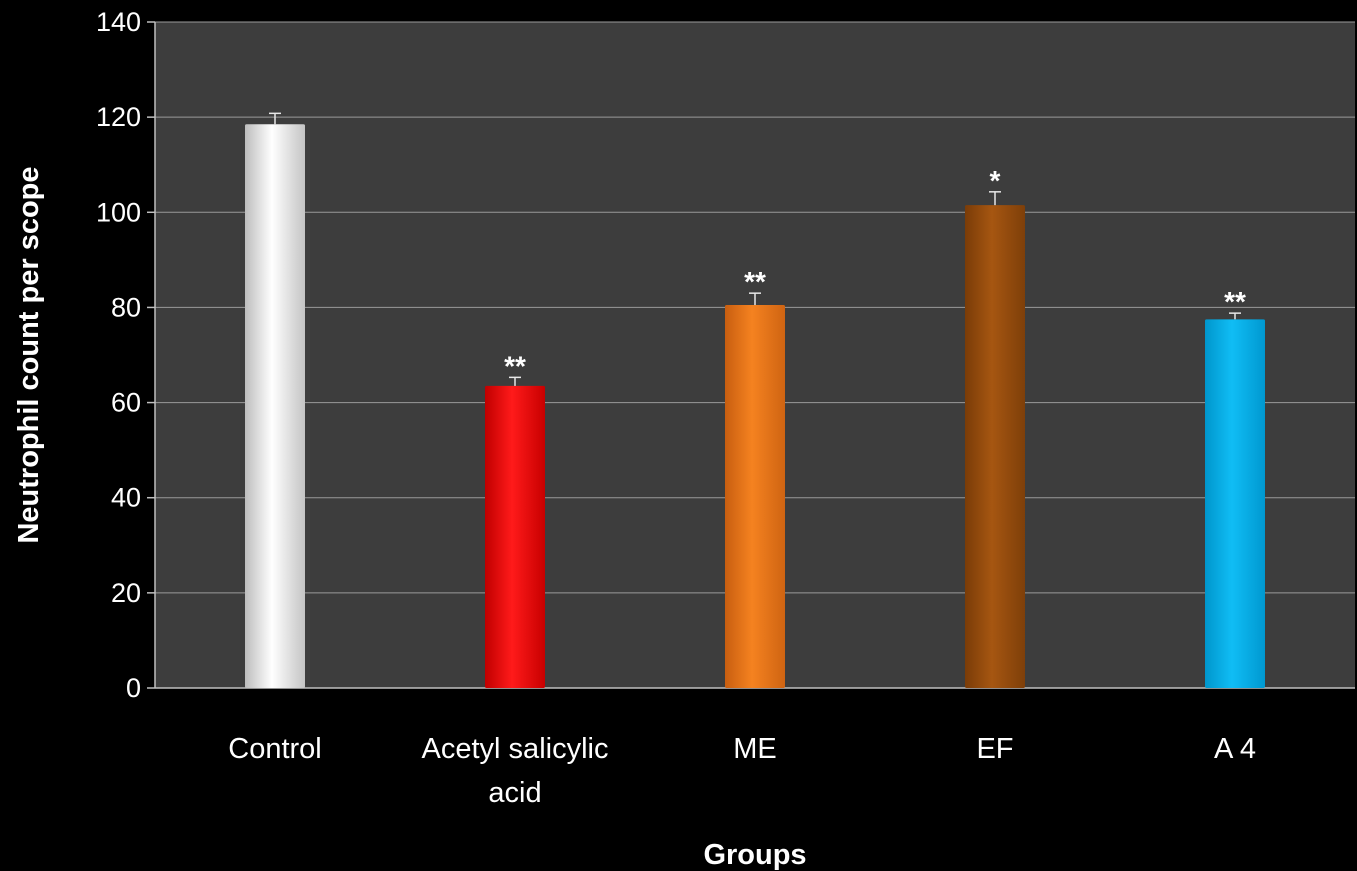 This screenshot has width=1357, height=871. I want to click on y-tick-labels: 0 20 40 60 80 100 120 140, so click(118, 355).